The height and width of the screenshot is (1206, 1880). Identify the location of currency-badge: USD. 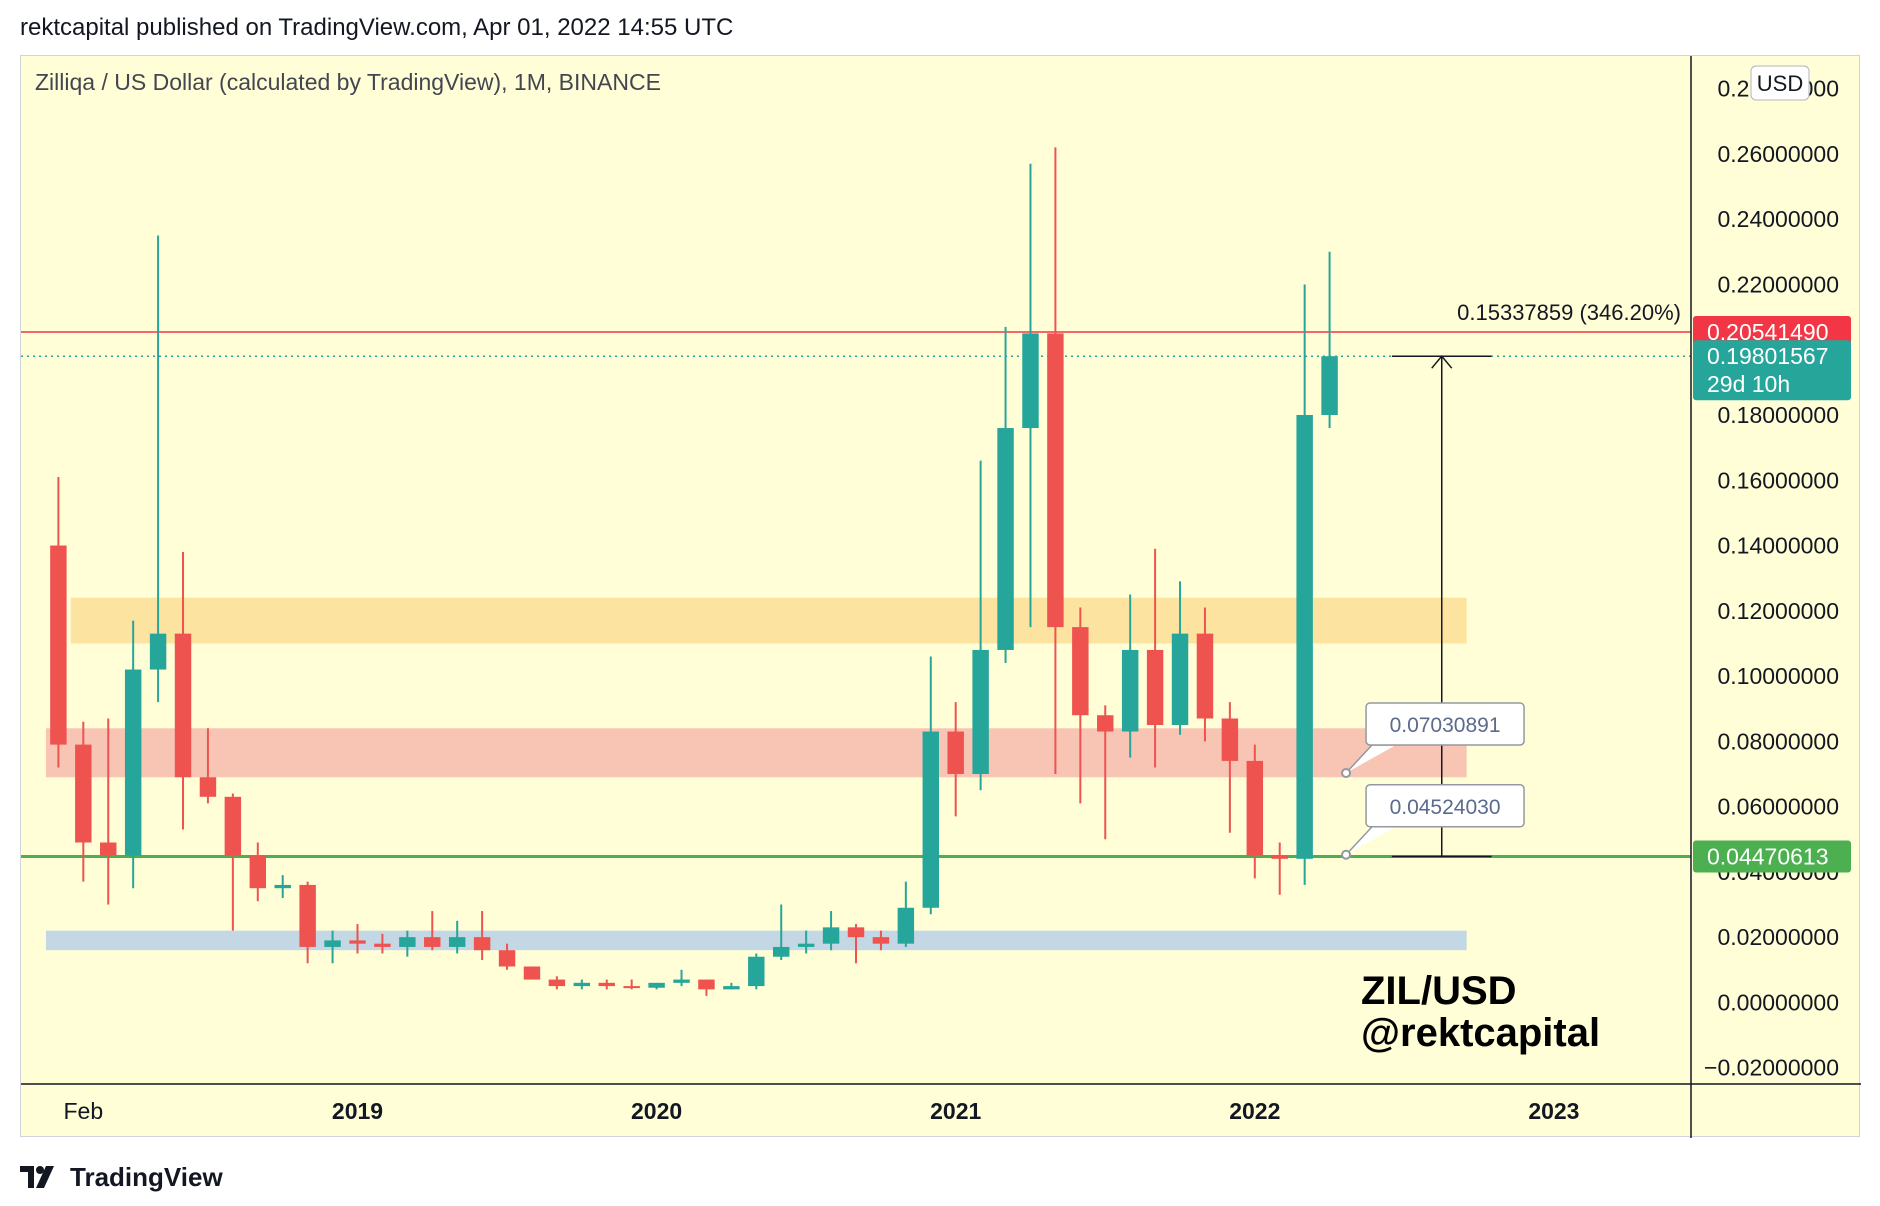
(1780, 83).